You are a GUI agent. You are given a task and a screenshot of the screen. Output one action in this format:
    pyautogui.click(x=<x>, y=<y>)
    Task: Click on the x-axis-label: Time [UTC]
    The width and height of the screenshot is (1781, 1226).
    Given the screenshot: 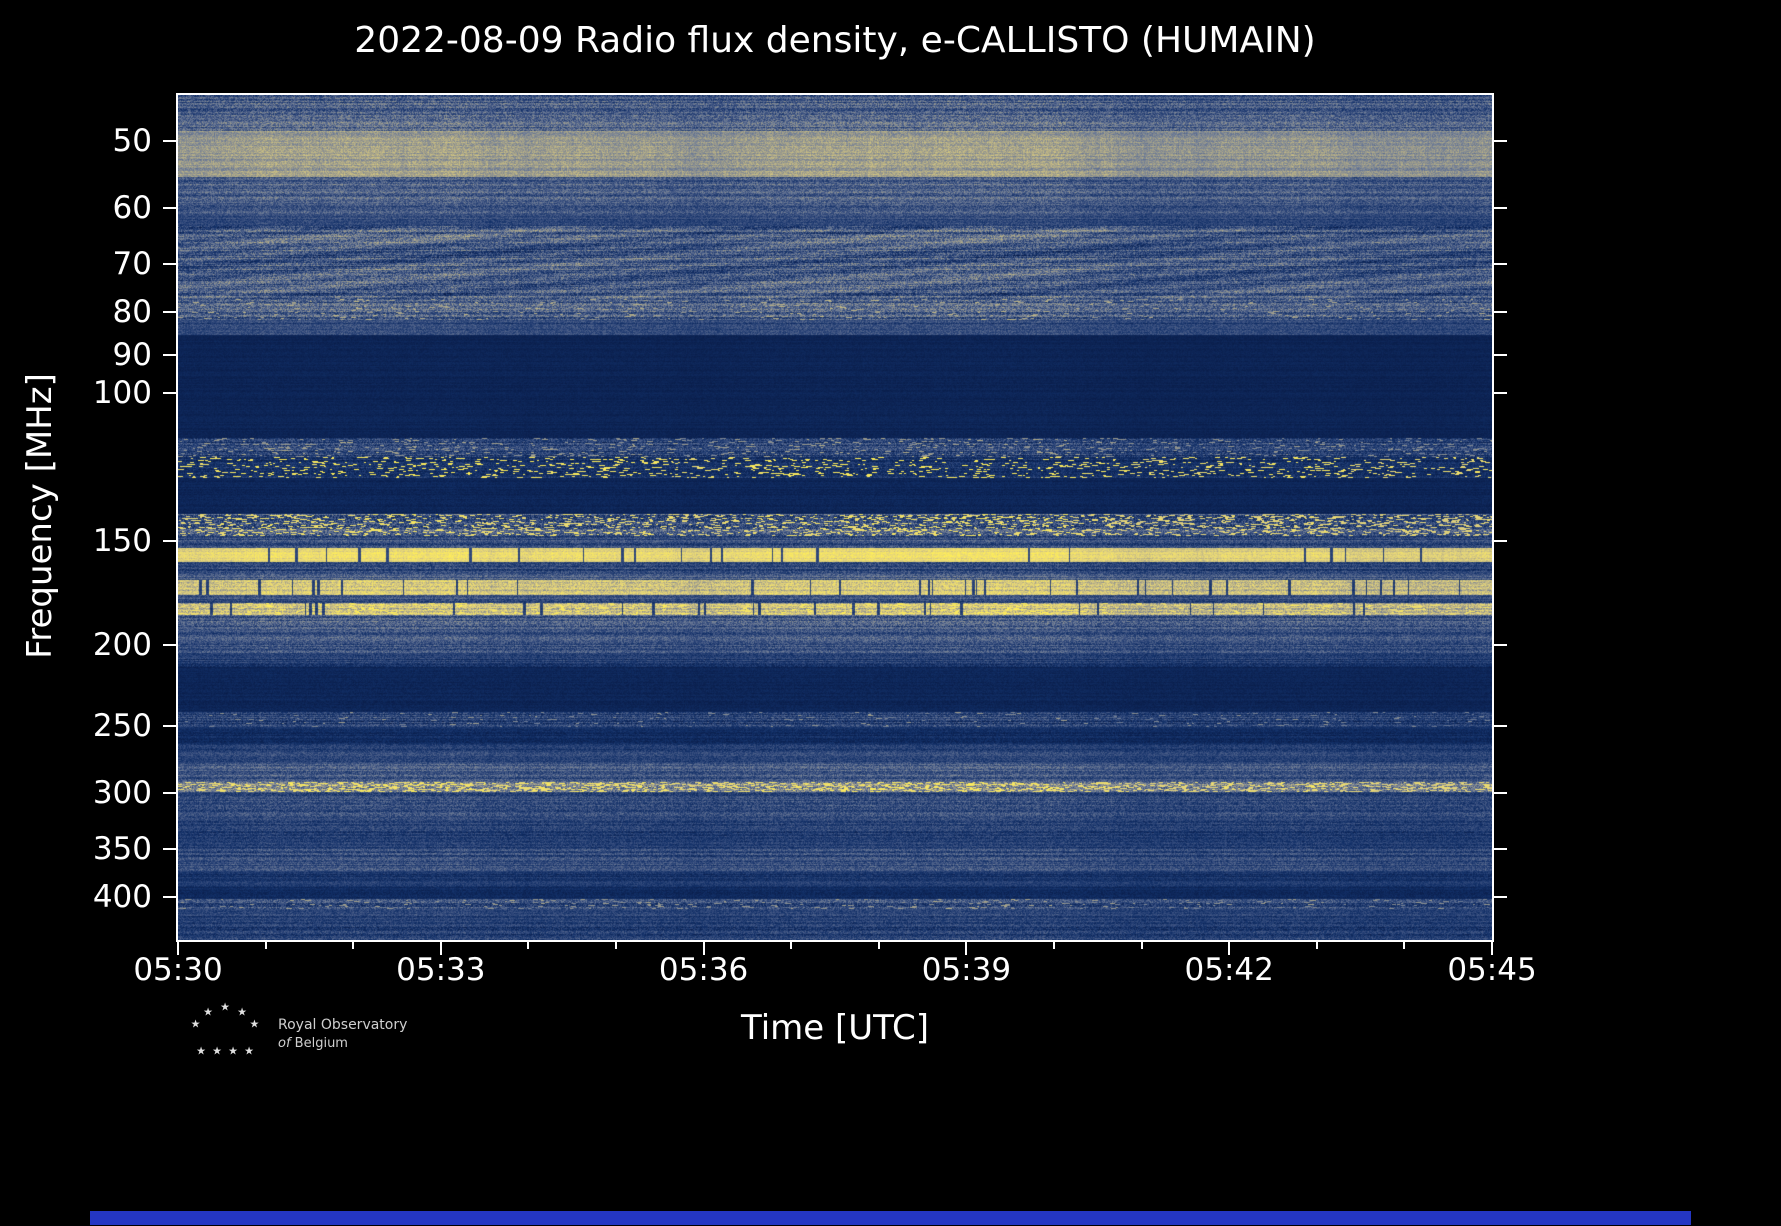 What is the action you would take?
    pyautogui.click(x=835, y=1028)
    